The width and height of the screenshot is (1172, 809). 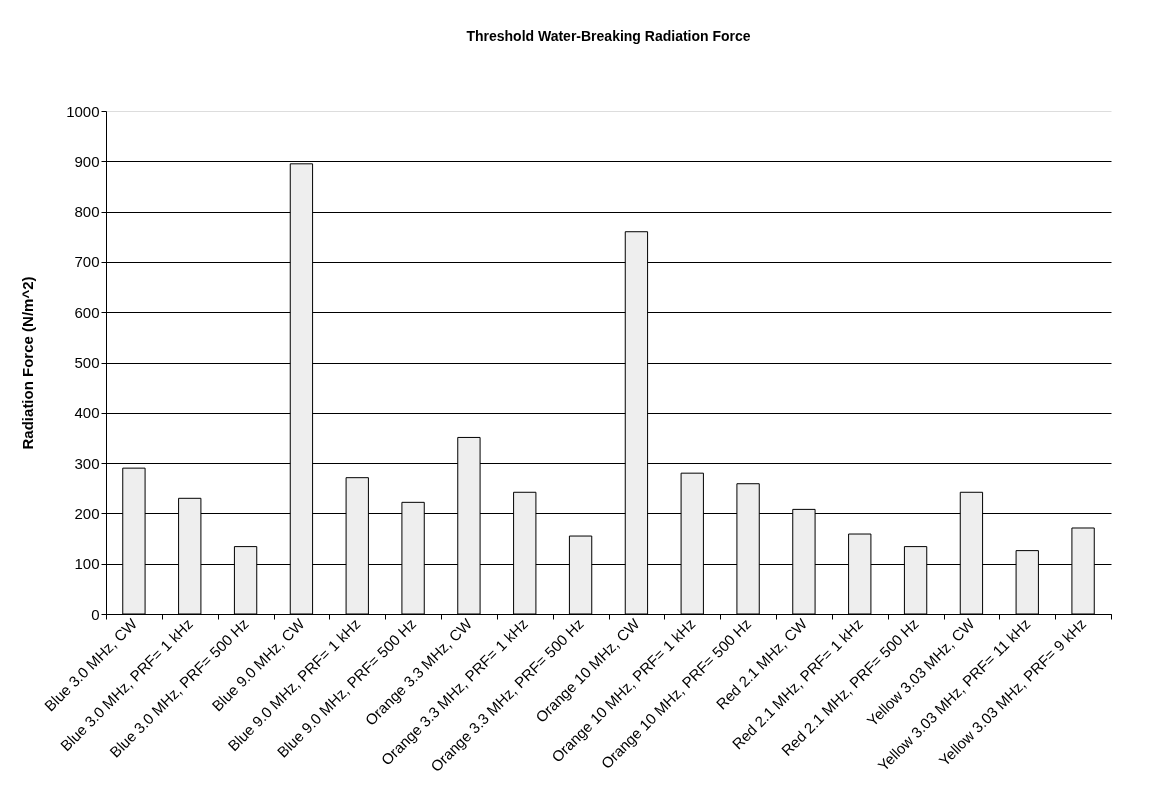 I want to click on y-tick-label: 600, so click(x=87, y=312).